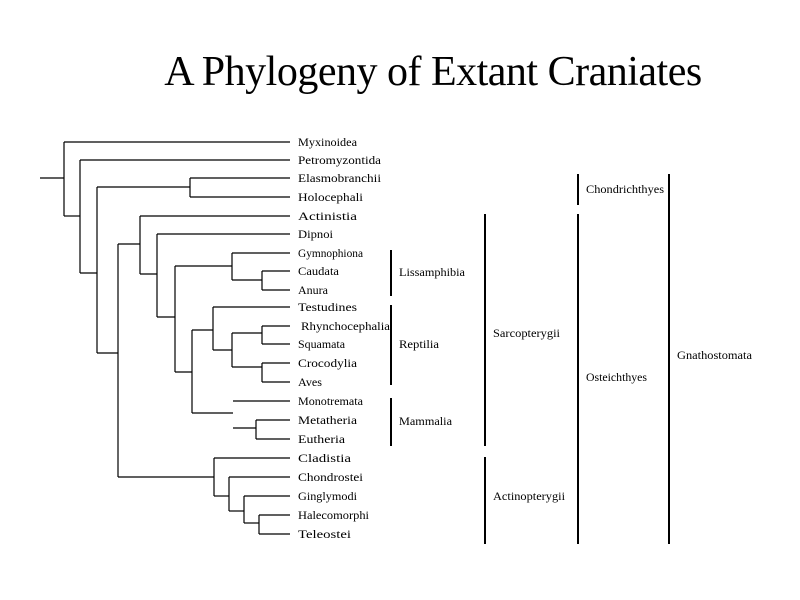 This screenshot has width=800, height=600. Describe the element at coordinates (325, 534) in the screenshot. I see `taxon-label-teleostei: Teleostei` at that location.